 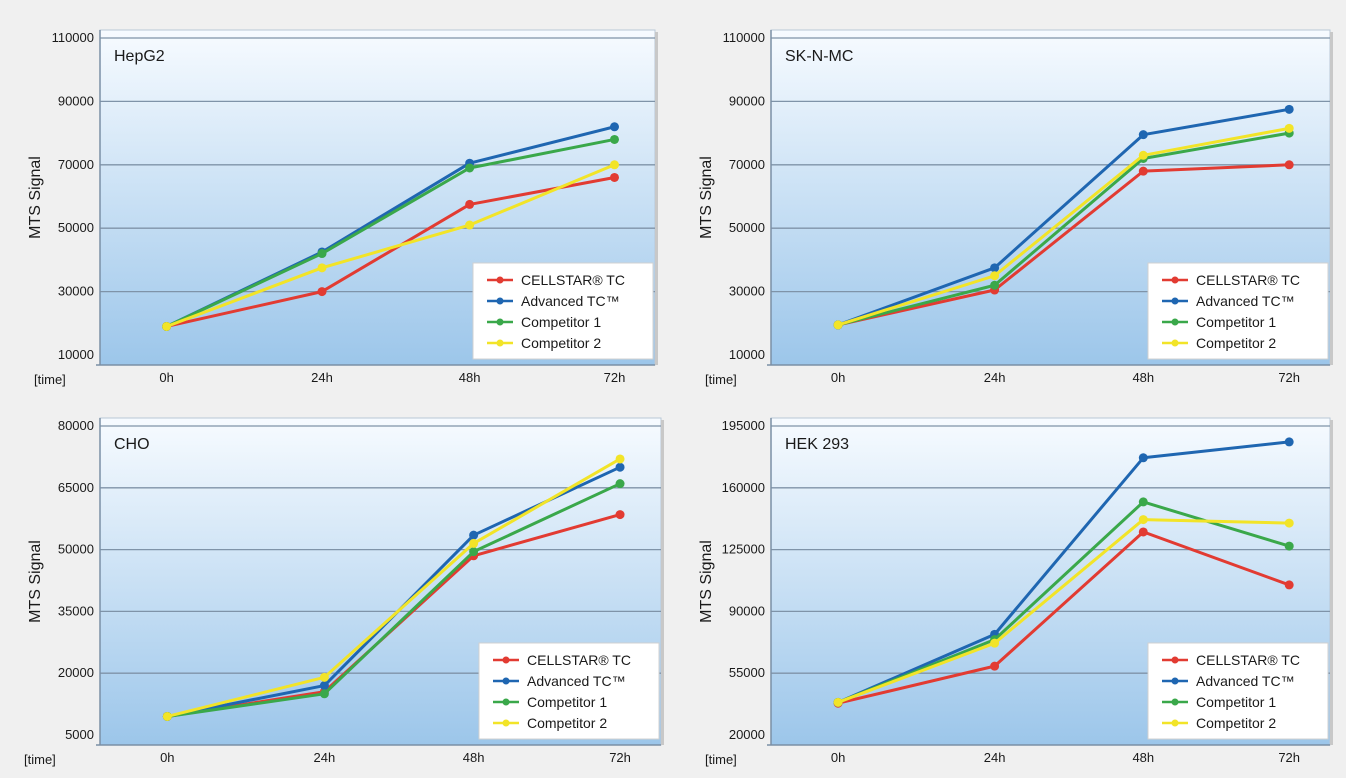 I want to click on y-tick-label: 35000, so click(x=76, y=610).